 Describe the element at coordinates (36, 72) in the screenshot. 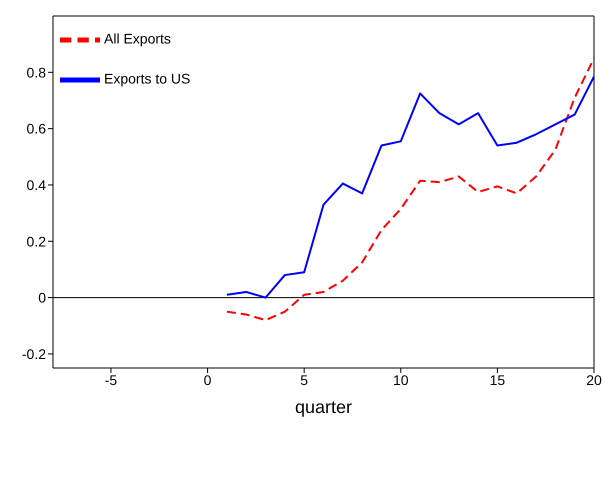

I see `y-tick-label: 0.8` at that location.